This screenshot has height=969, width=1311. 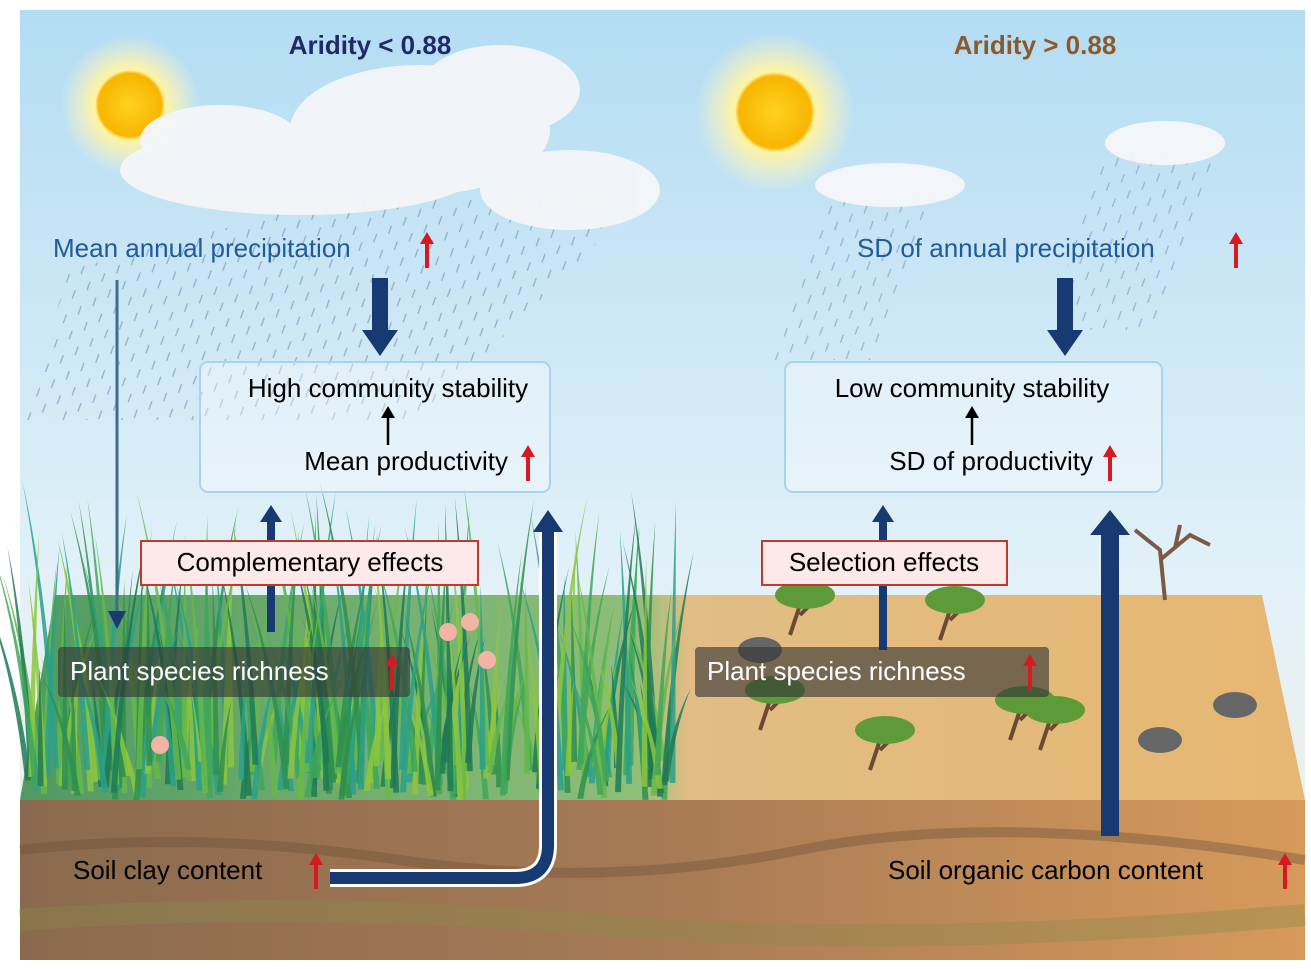 What do you see at coordinates (375, 427) in the screenshot?
I see `stability-box` at bounding box center [375, 427].